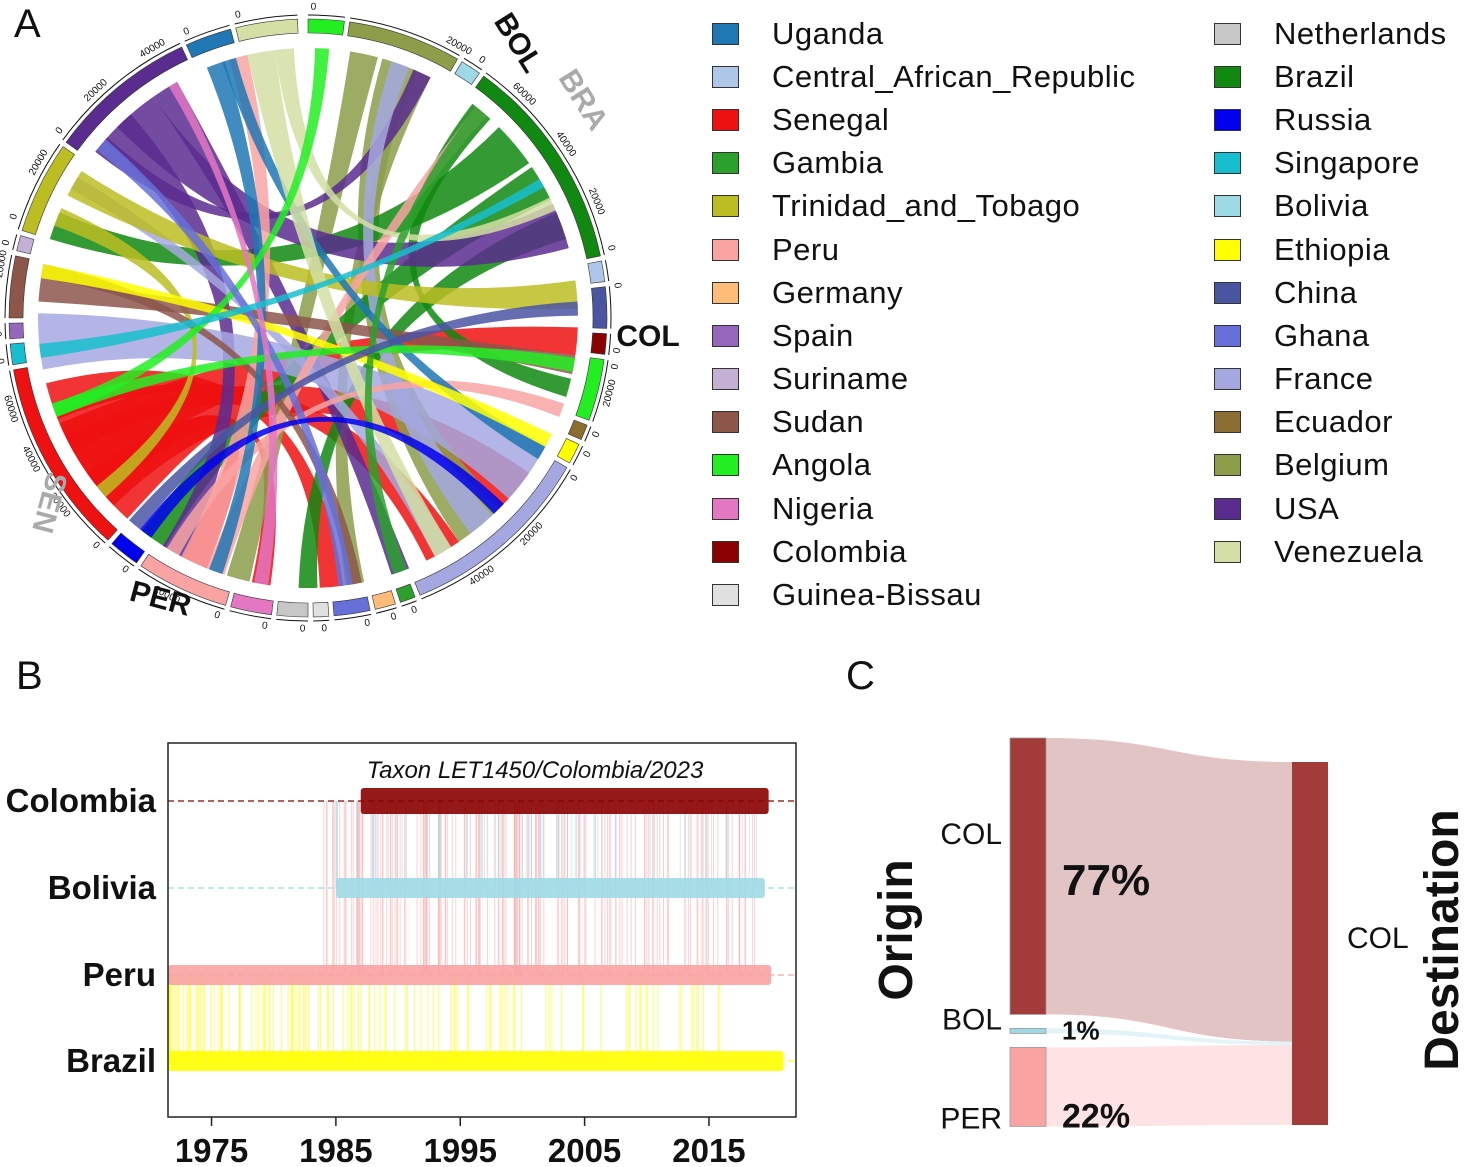 This screenshot has width=1477, height=1167. Describe the element at coordinates (1324, 379) in the screenshot. I see `legend-label: France` at that location.